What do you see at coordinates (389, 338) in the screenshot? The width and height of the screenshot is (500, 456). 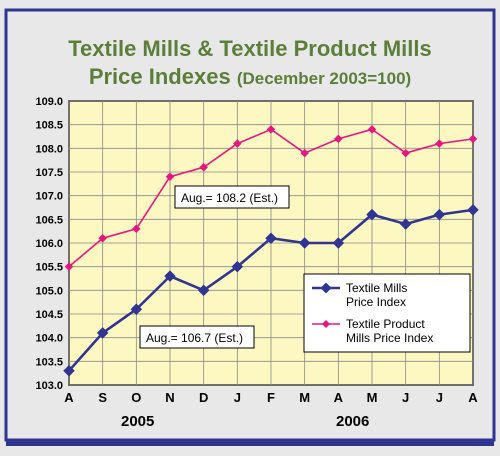 I see `legend-label-product-mills-line2: Mills Price Index` at bounding box center [389, 338].